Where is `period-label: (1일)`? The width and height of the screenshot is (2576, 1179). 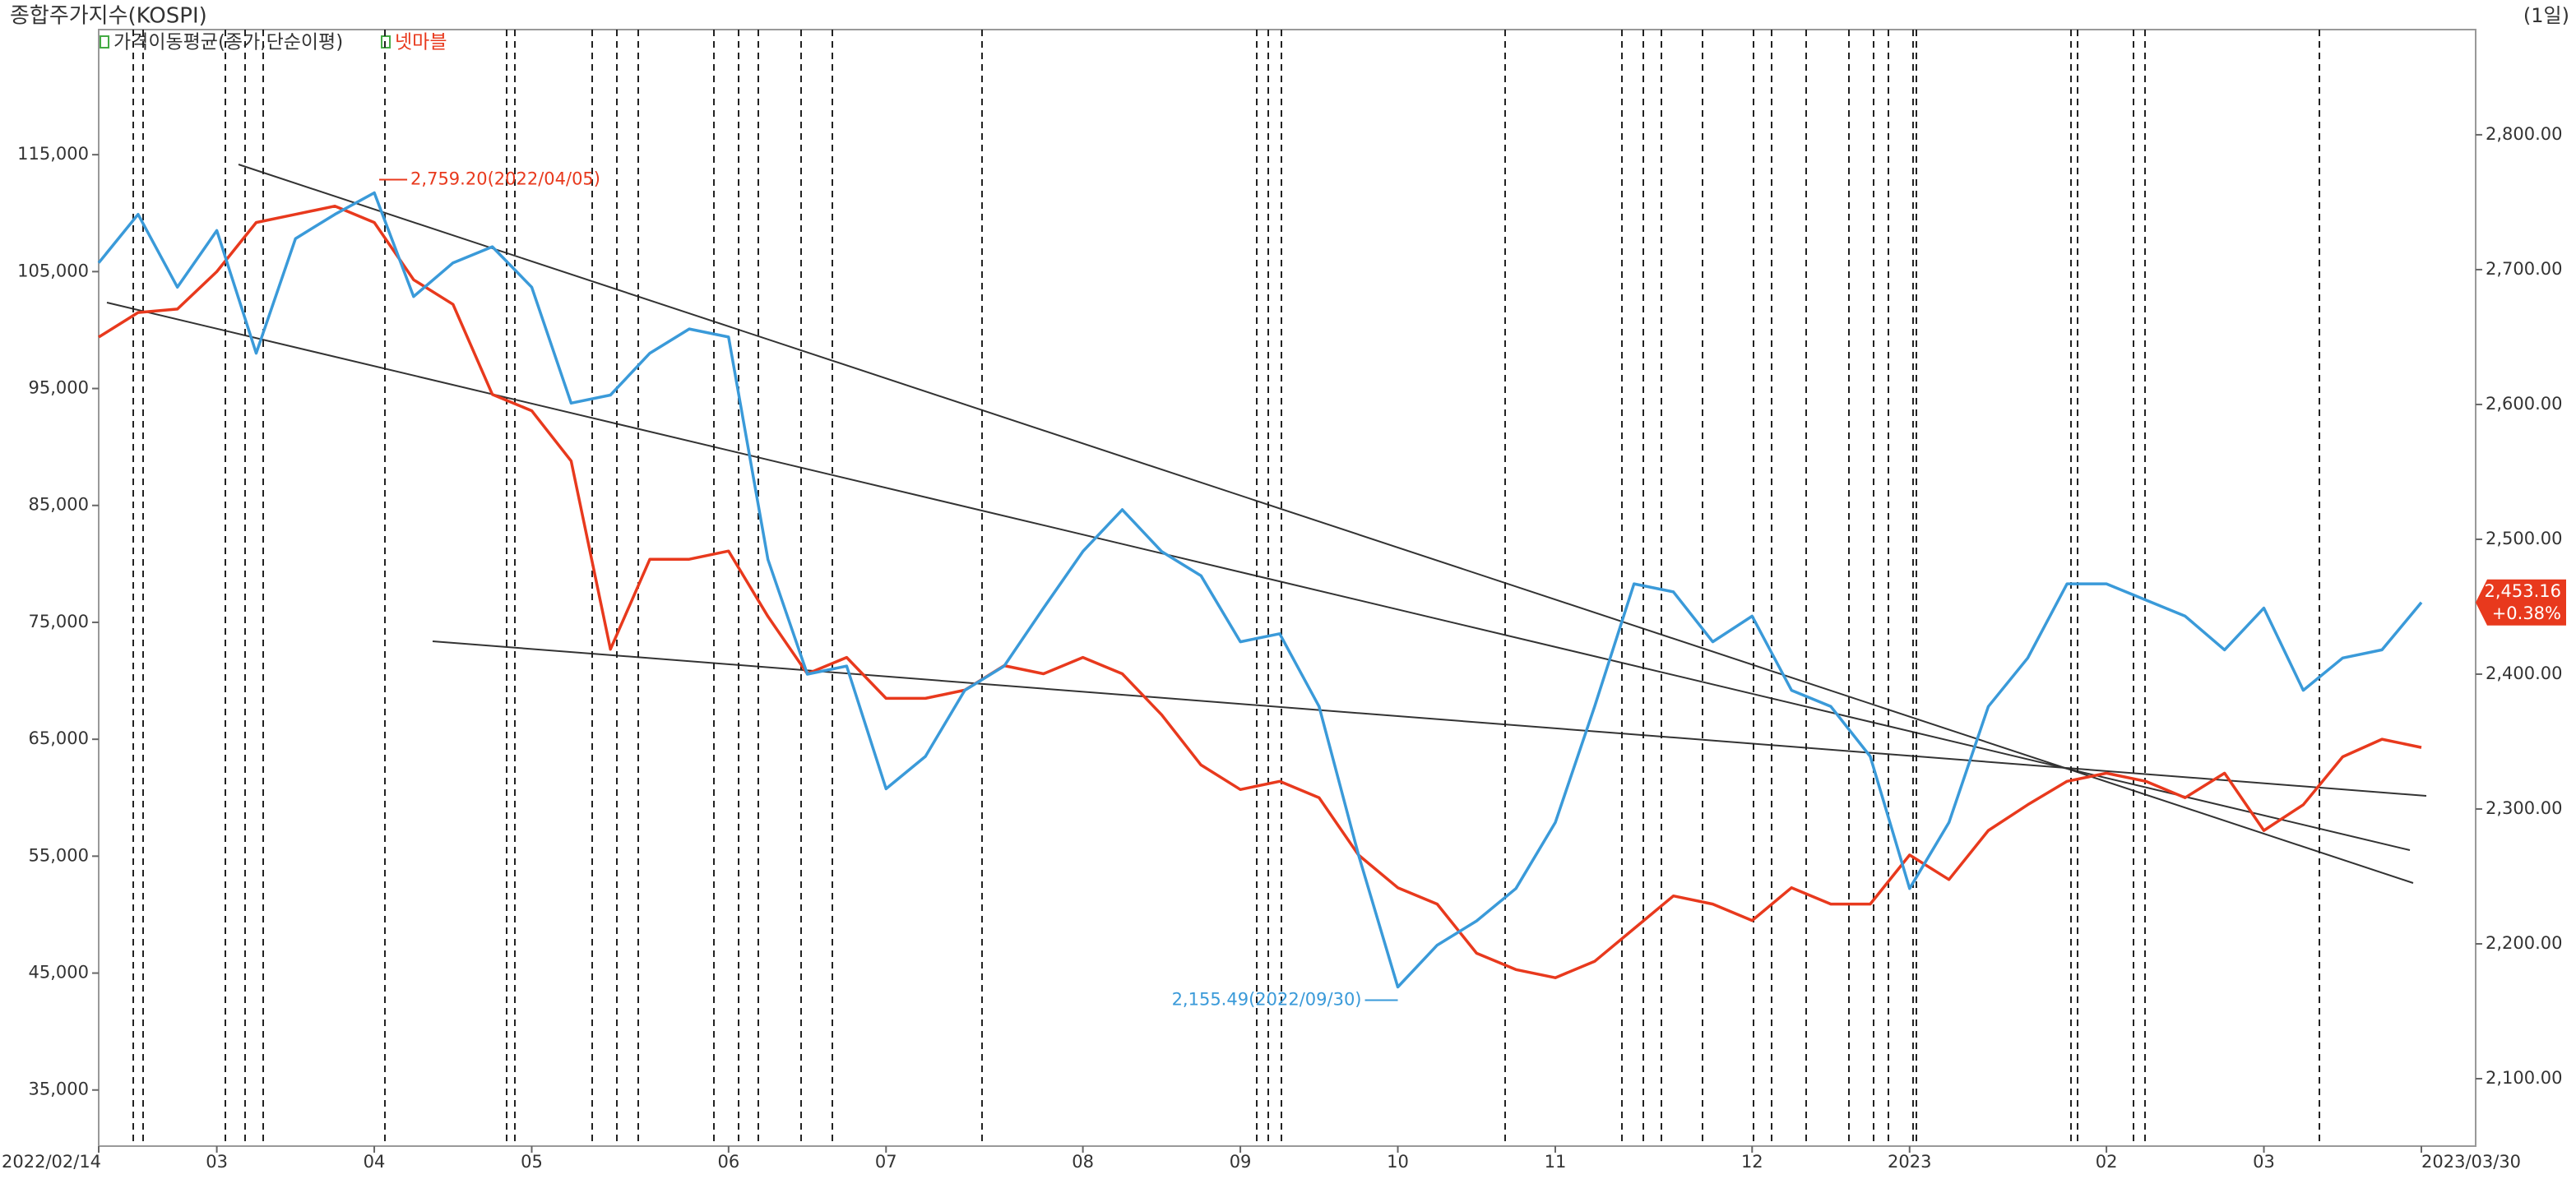 period-label: (1일) is located at coordinates (2546, 16).